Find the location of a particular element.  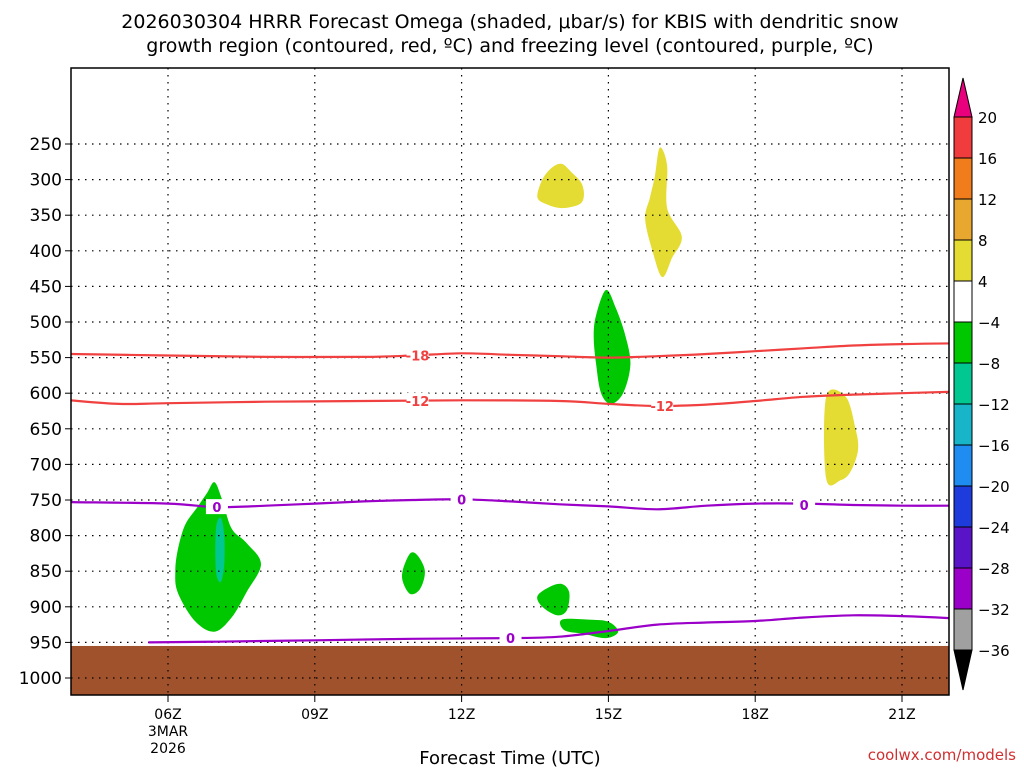

x-axis-date-year: 2026 is located at coordinates (168, 749).